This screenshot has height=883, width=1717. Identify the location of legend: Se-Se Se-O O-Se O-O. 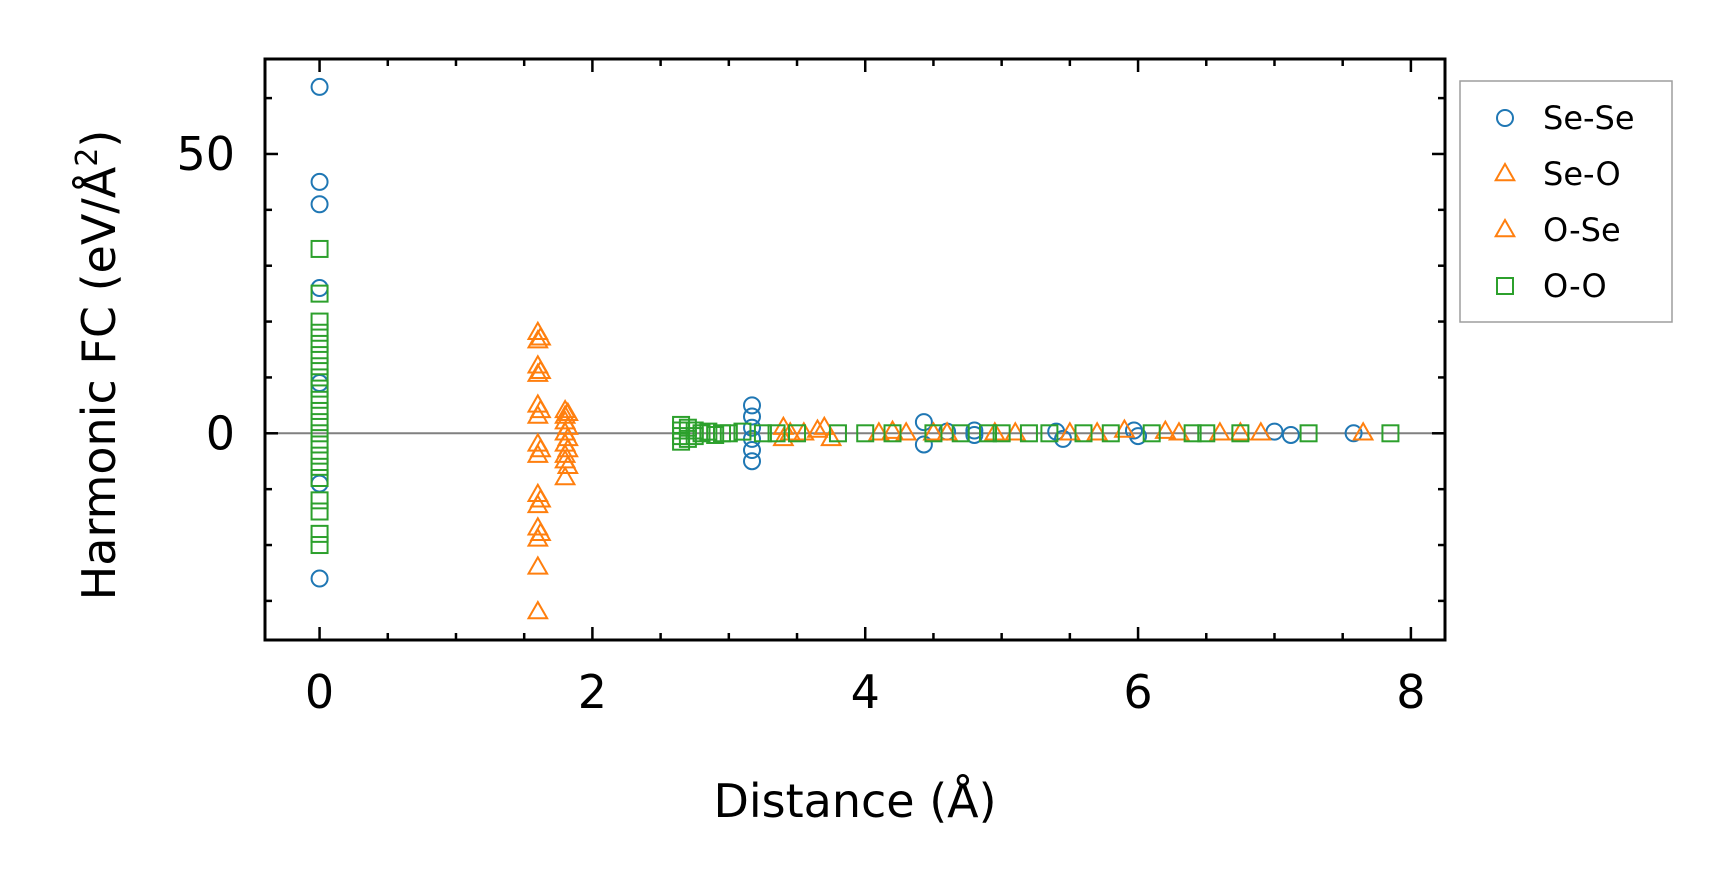
(1566, 201).